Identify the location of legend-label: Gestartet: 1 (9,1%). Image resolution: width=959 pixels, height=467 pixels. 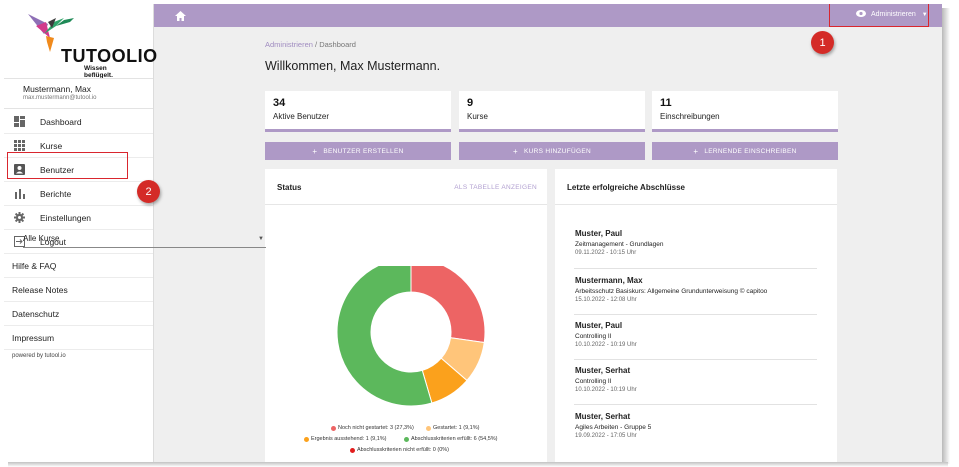
(456, 428).